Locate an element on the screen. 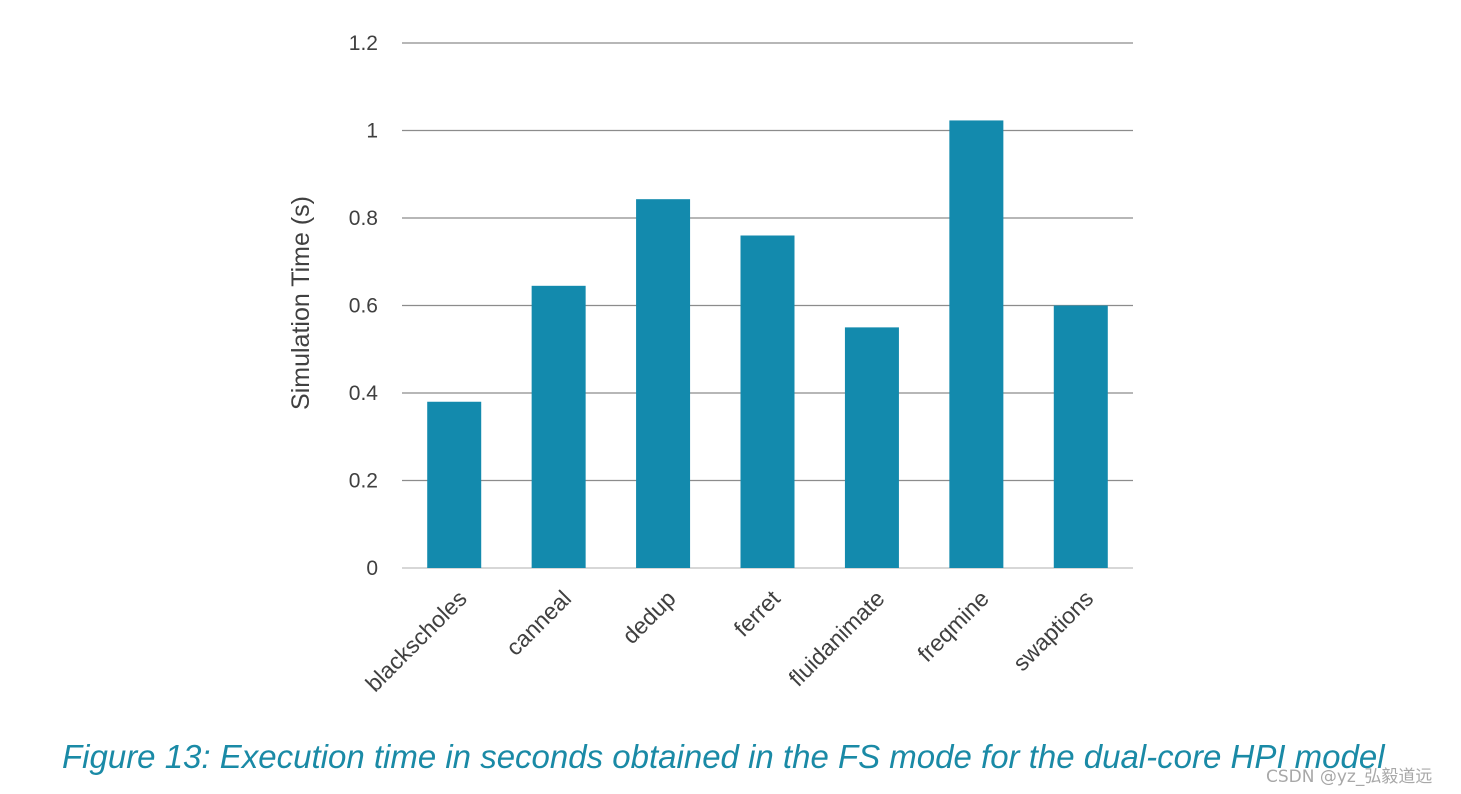  bar-freqmine is located at coordinates (976, 344).